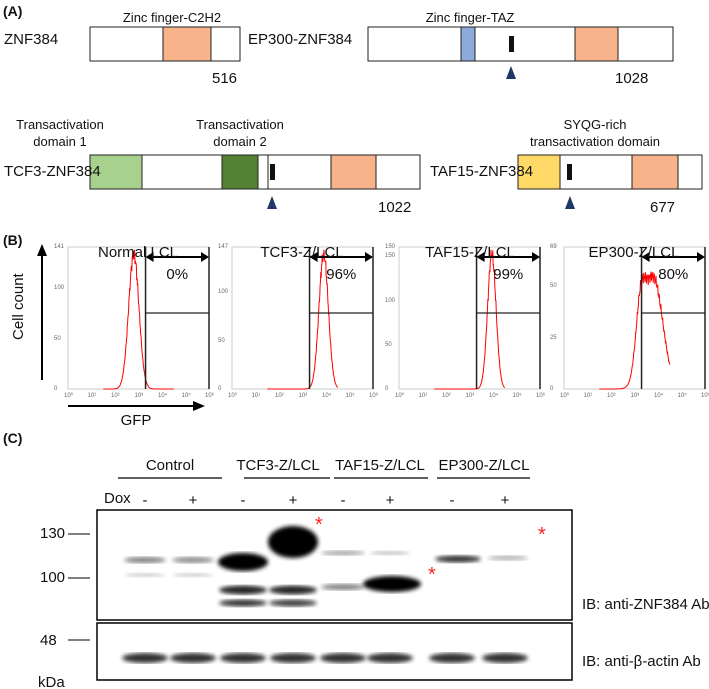 The image size is (709, 689). What do you see at coordinates (390, 247) in the screenshot?
I see `y-tick-max: 150` at bounding box center [390, 247].